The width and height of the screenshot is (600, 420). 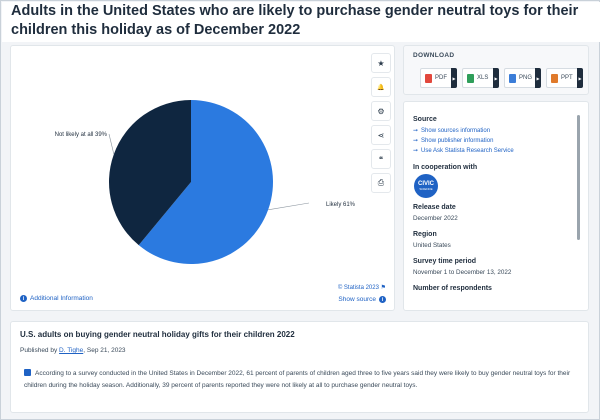 I want to click on published-by: Published by D. Tighe, Sep 21, 2023, so click(x=73, y=350).